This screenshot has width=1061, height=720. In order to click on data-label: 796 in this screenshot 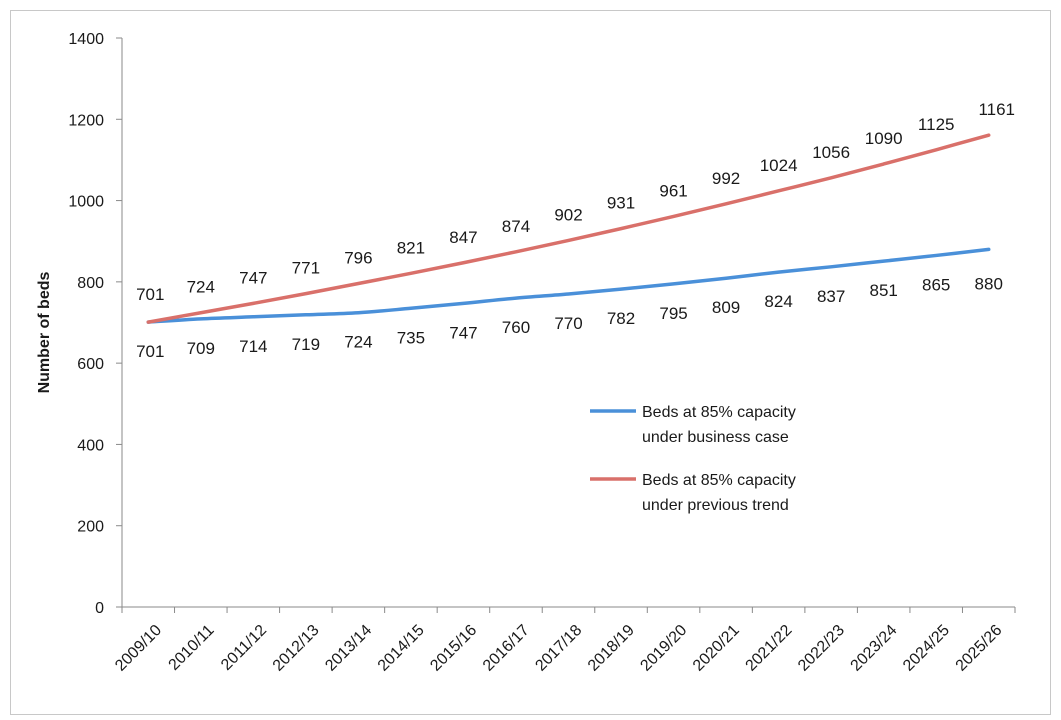, I will do `click(358, 257)`.